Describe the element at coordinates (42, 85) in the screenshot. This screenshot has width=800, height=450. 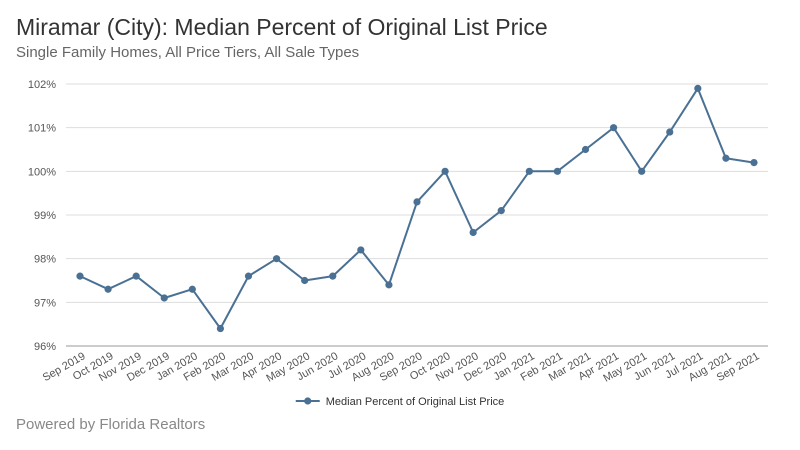
I see `y-tick-label: 102%` at that location.